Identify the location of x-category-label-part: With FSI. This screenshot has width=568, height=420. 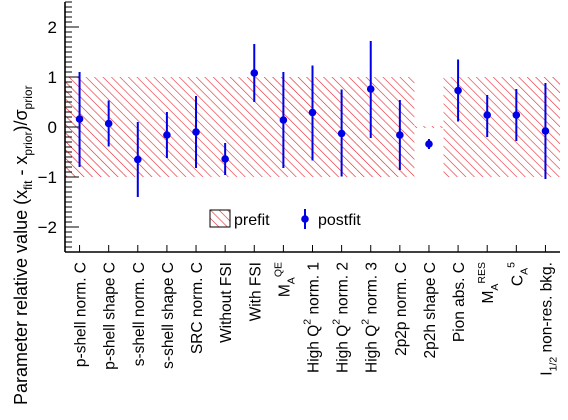
(255, 291).